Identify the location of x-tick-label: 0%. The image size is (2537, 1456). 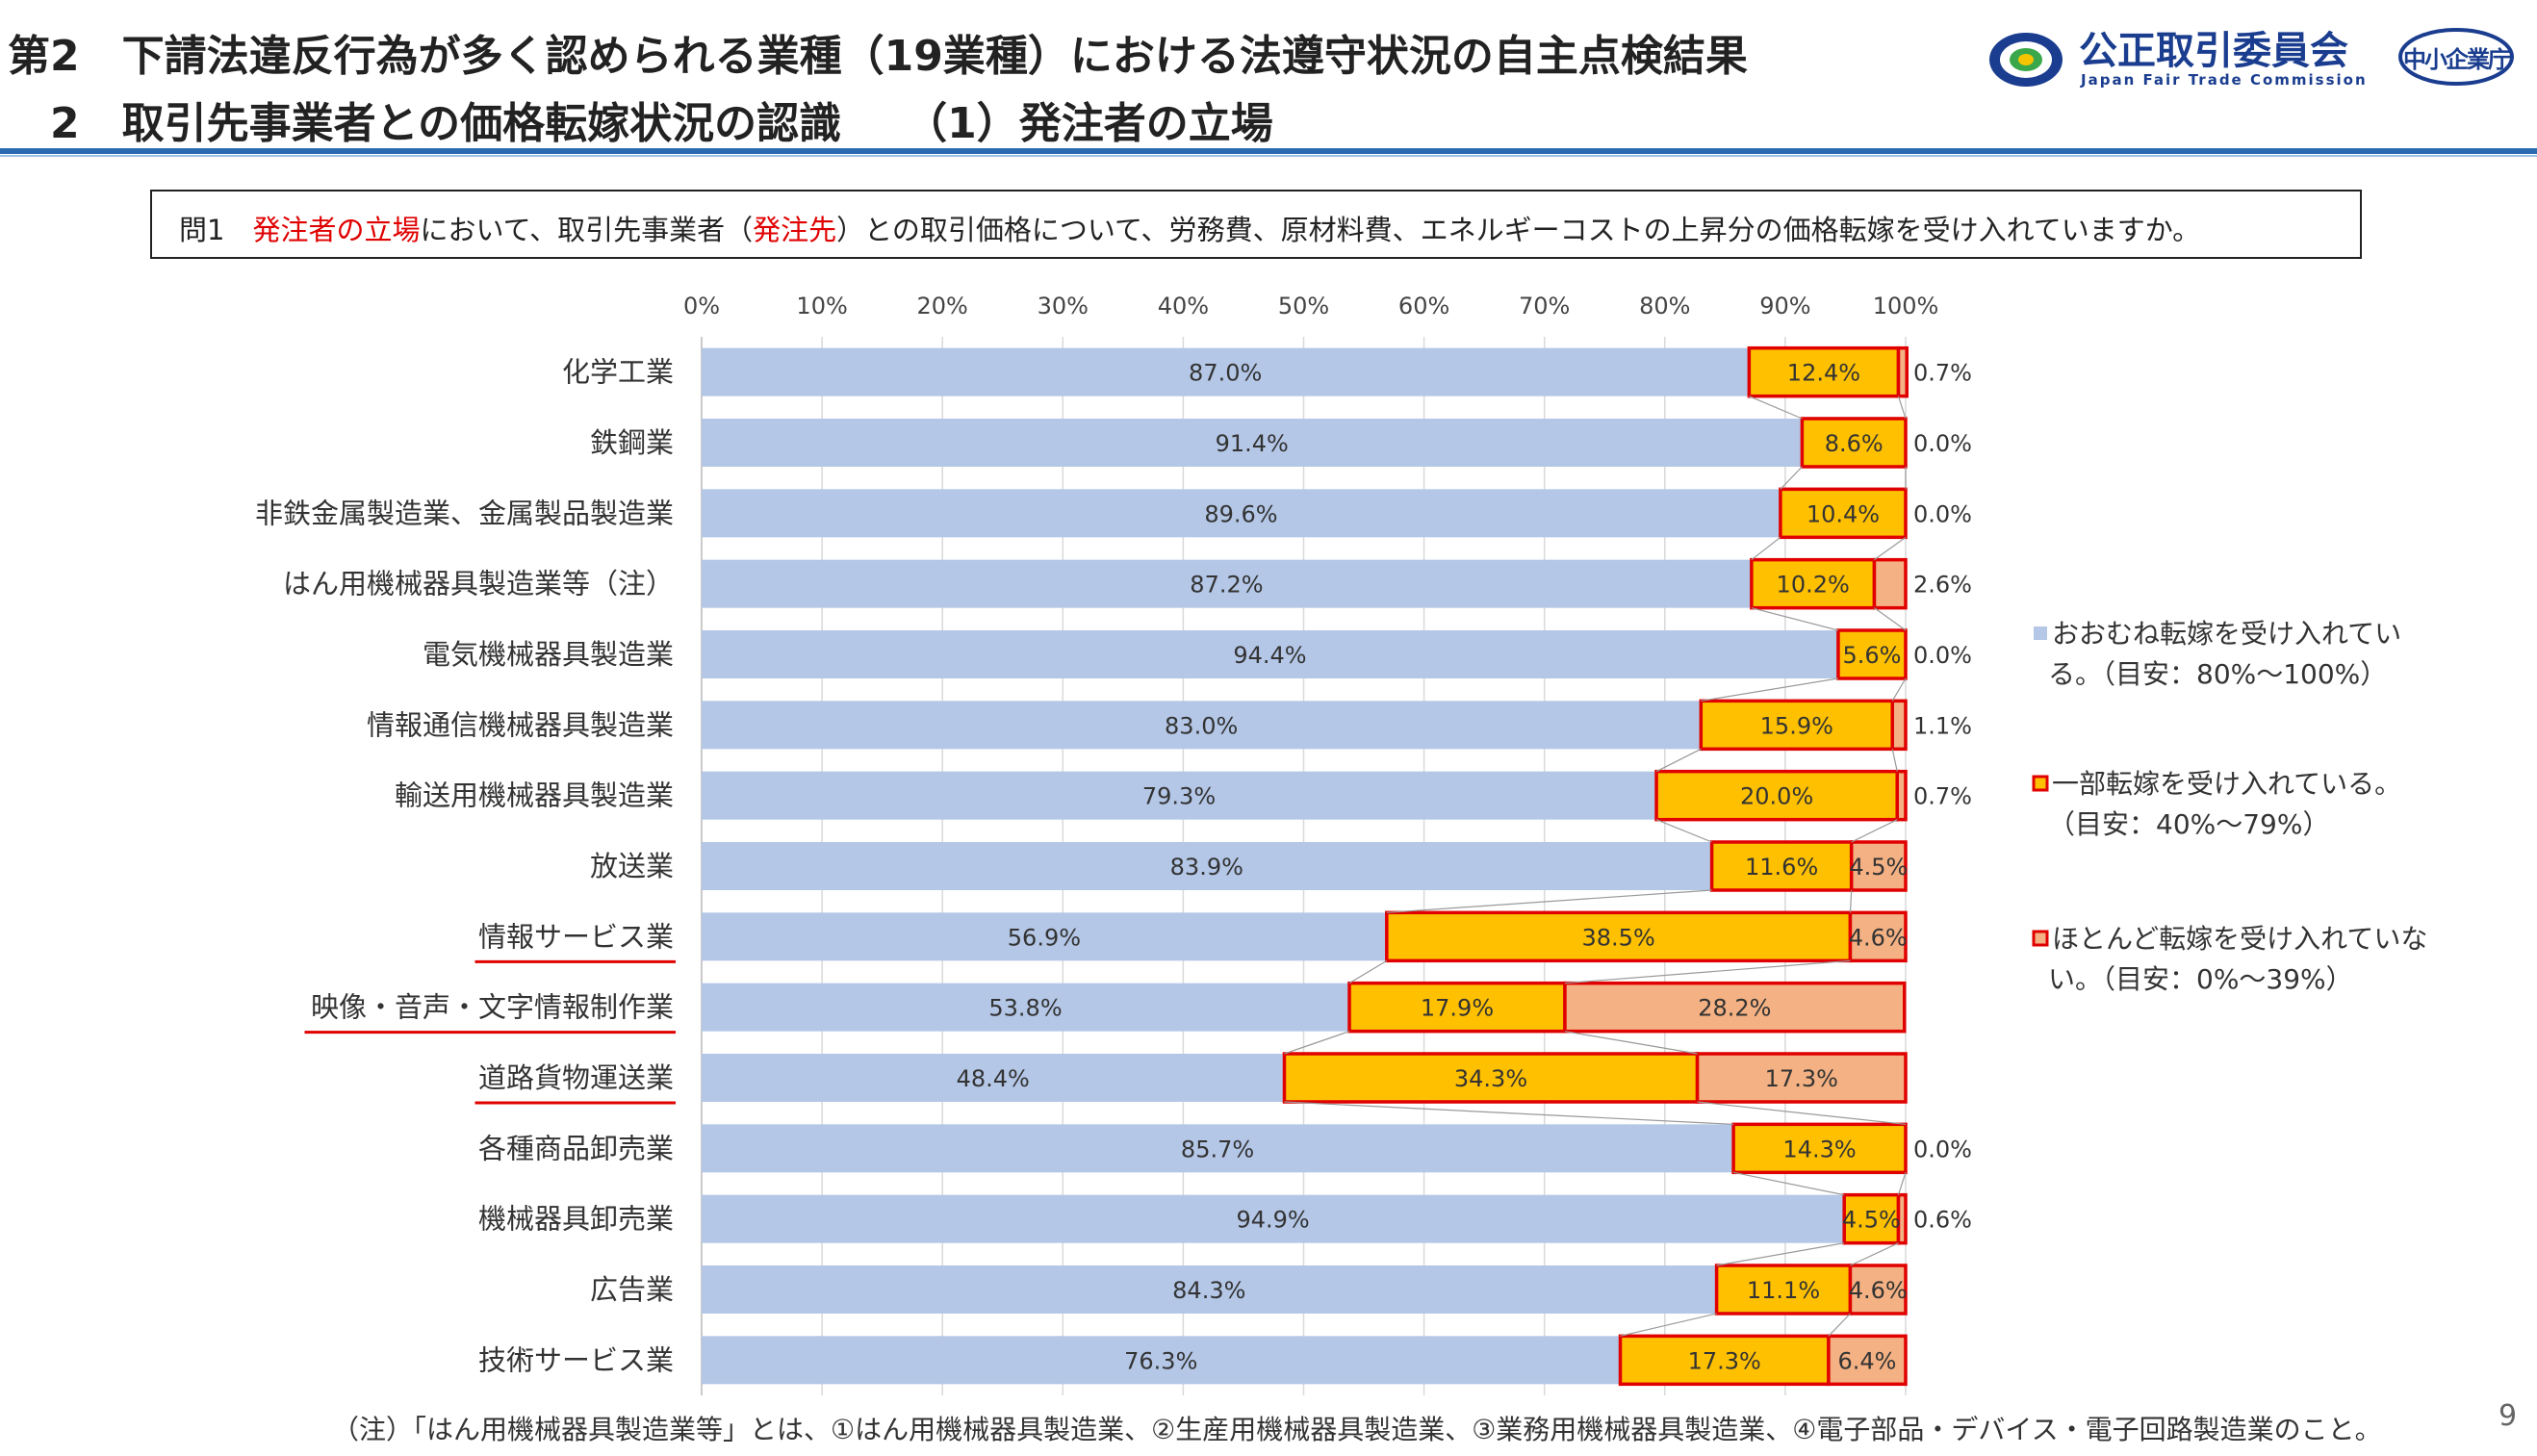
(701, 306).